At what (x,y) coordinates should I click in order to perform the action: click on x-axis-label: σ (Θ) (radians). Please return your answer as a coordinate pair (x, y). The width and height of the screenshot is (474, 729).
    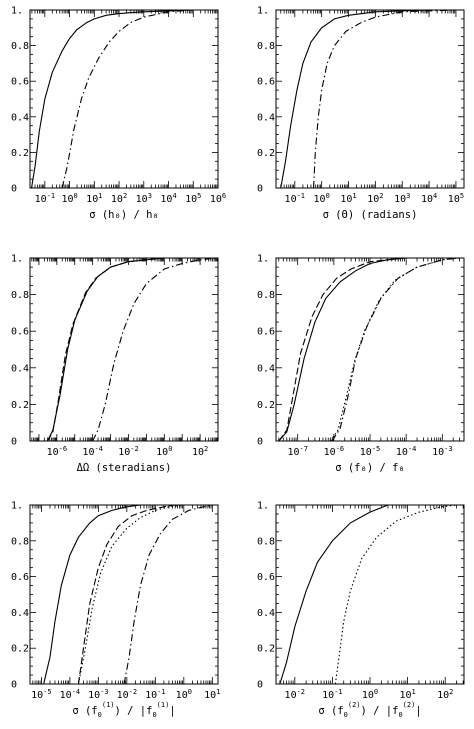
    Looking at the image, I should click on (370, 215).